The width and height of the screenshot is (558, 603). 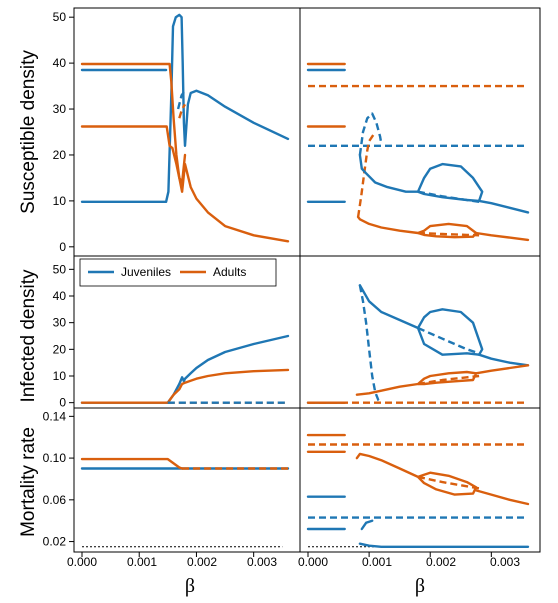 I want to click on x-tick-2: 0.002, so click(x=202, y=562).